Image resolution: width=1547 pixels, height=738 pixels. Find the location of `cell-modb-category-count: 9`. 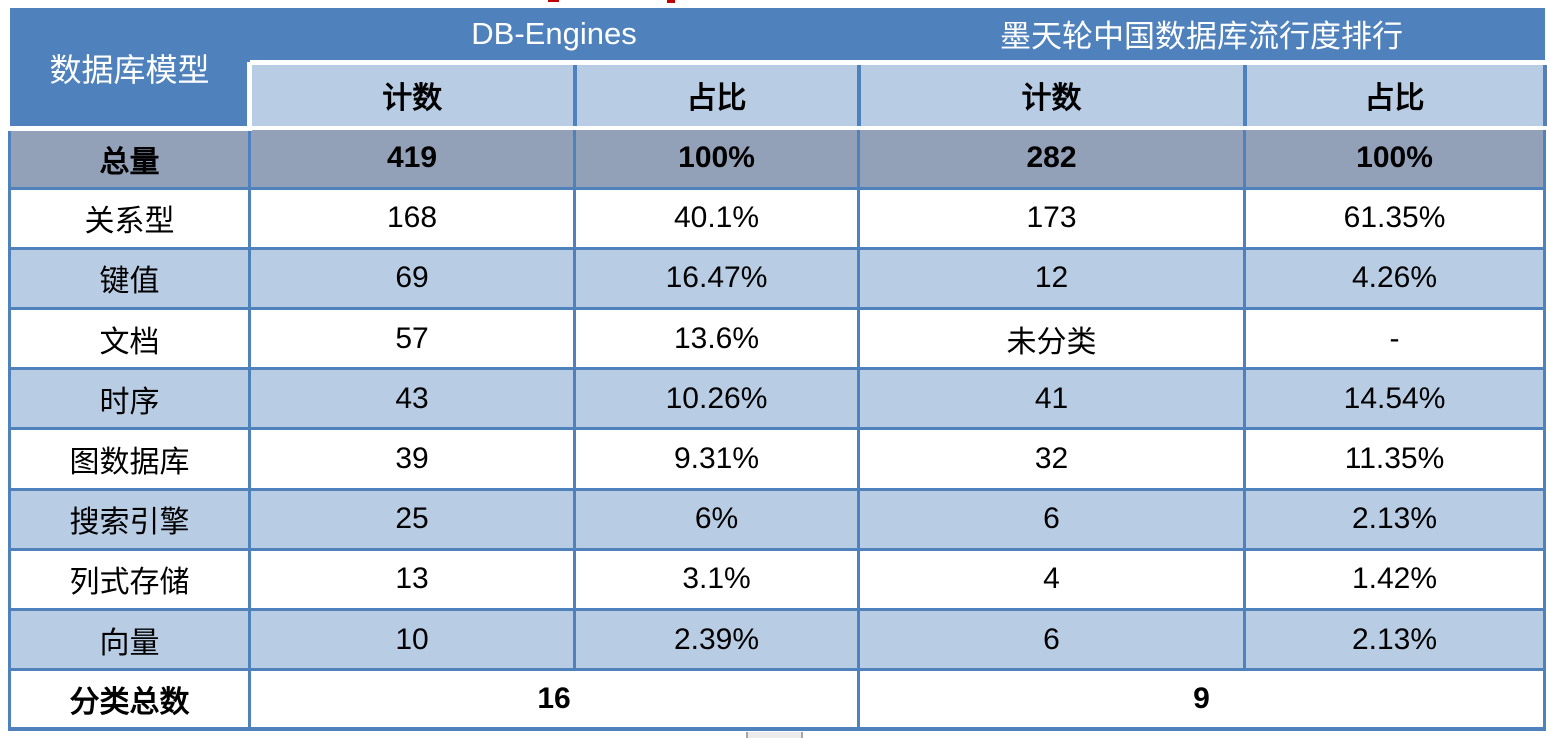

cell-modb-category-count: 9 is located at coordinates (1202, 700).